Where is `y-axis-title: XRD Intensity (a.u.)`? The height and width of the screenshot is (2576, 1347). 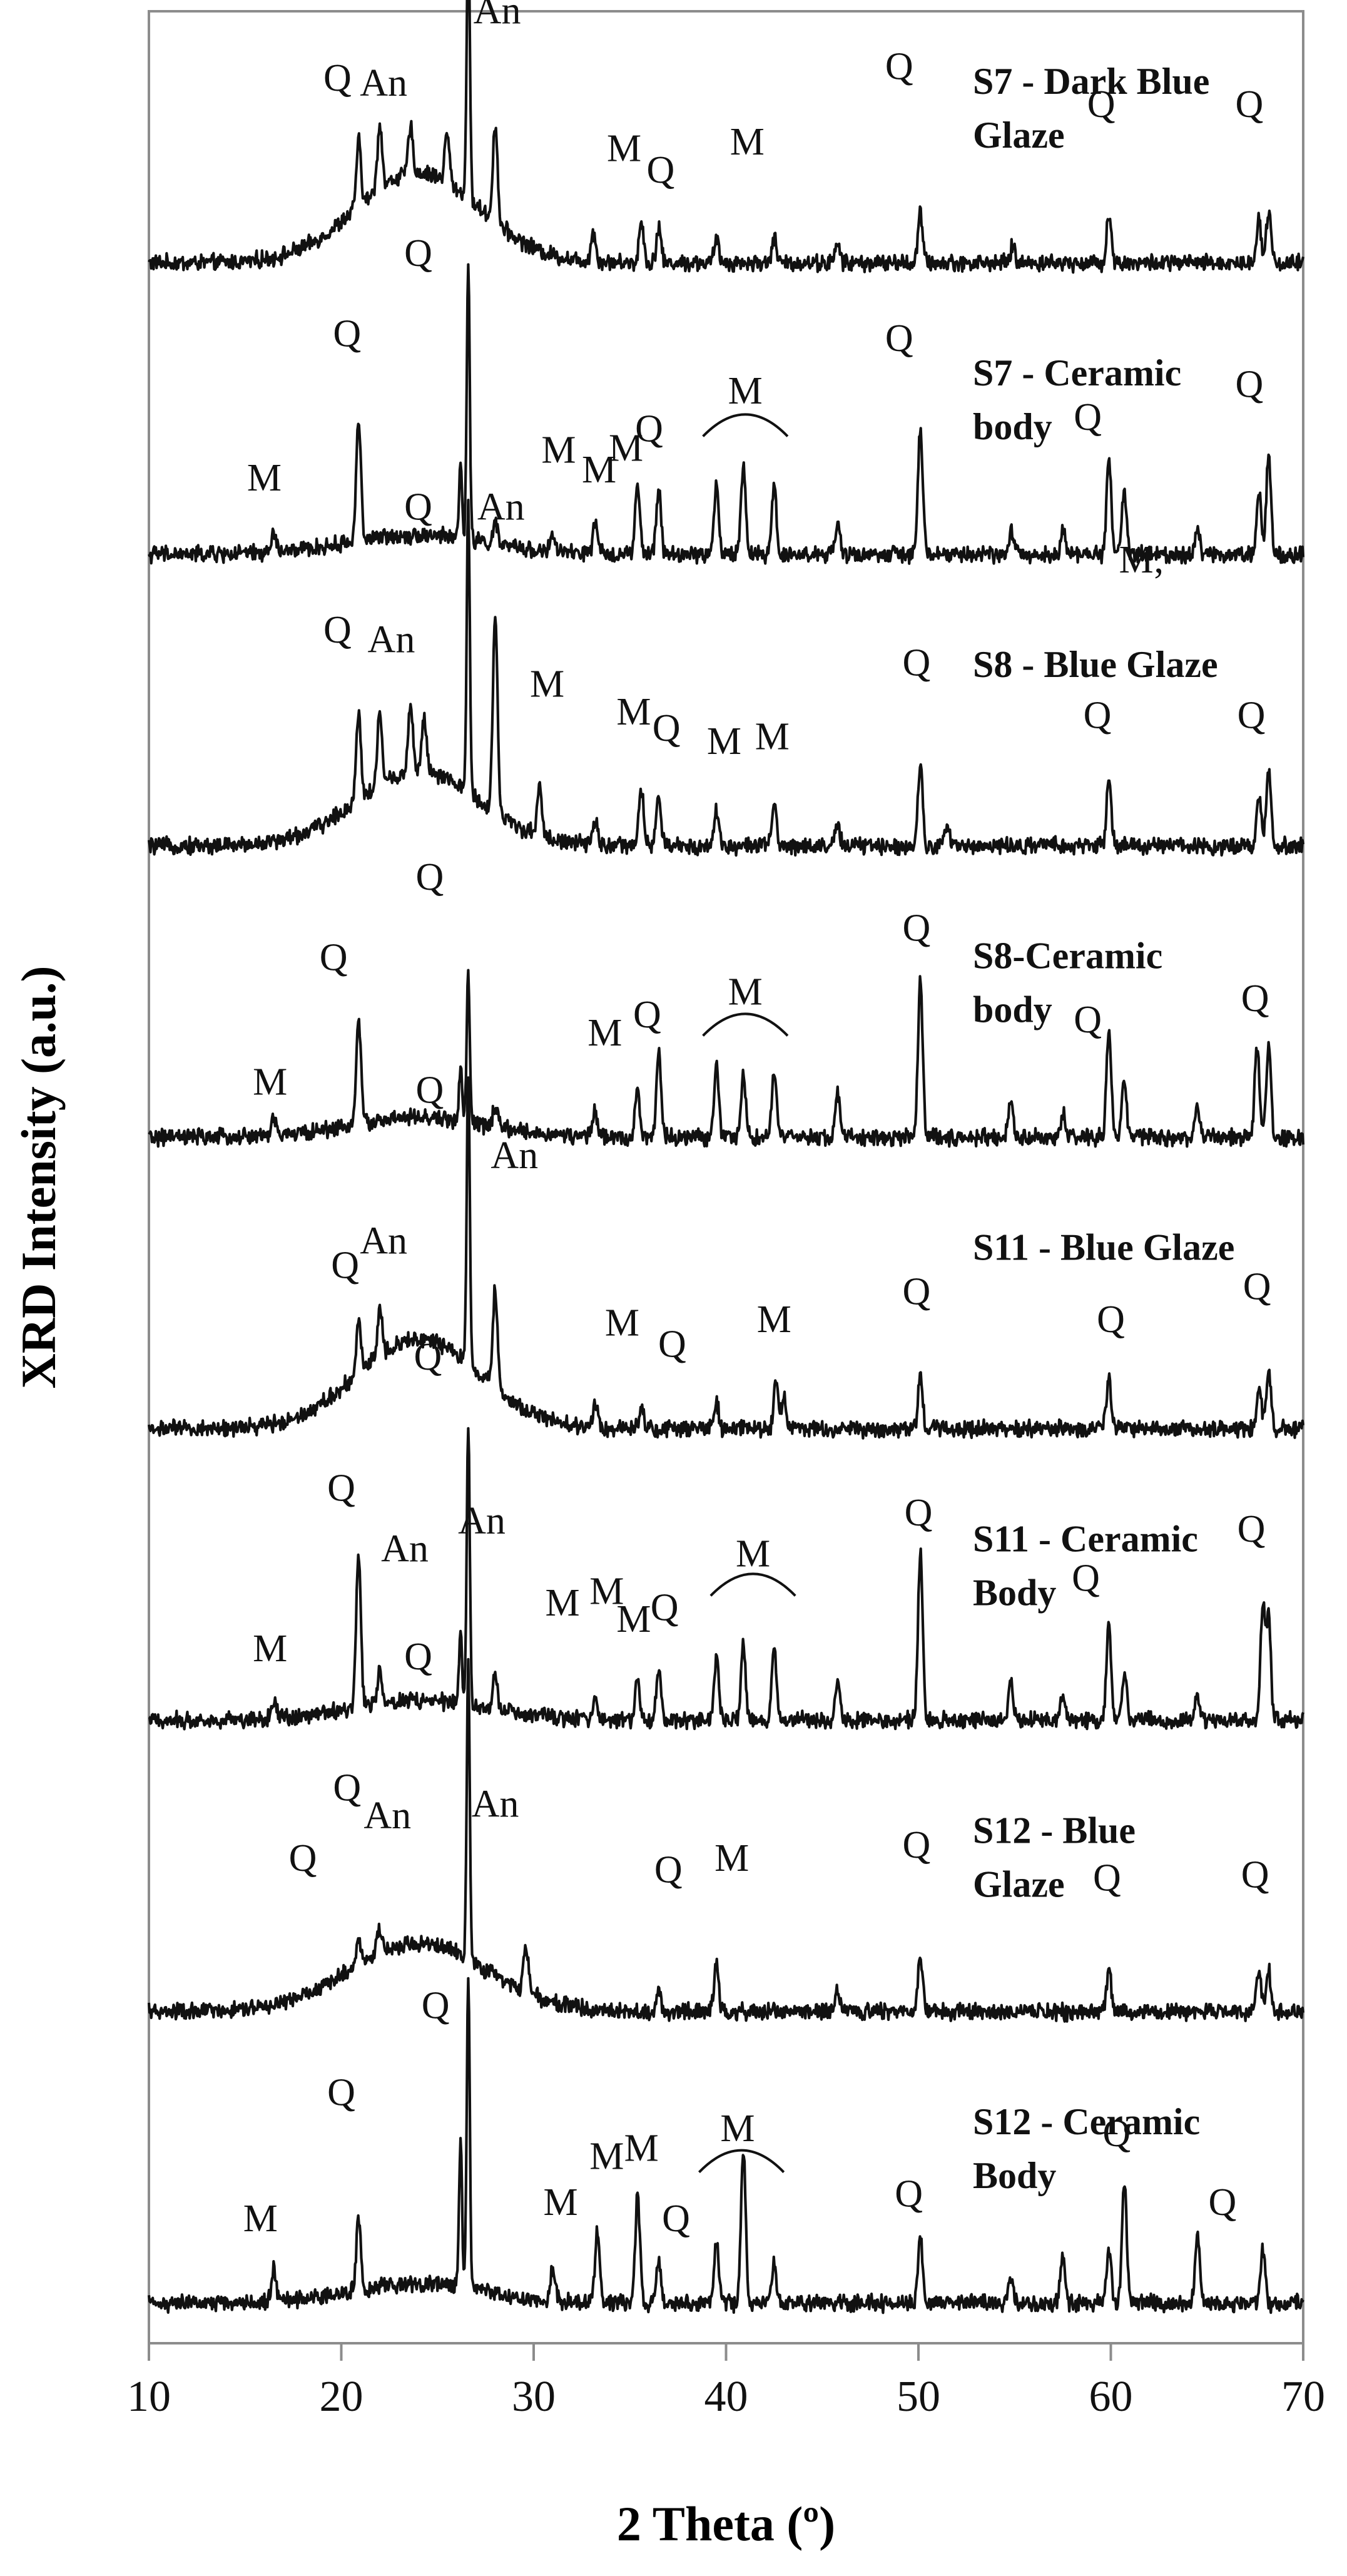 y-axis-title: XRD Intensity (a.u.) is located at coordinates (38, 1177).